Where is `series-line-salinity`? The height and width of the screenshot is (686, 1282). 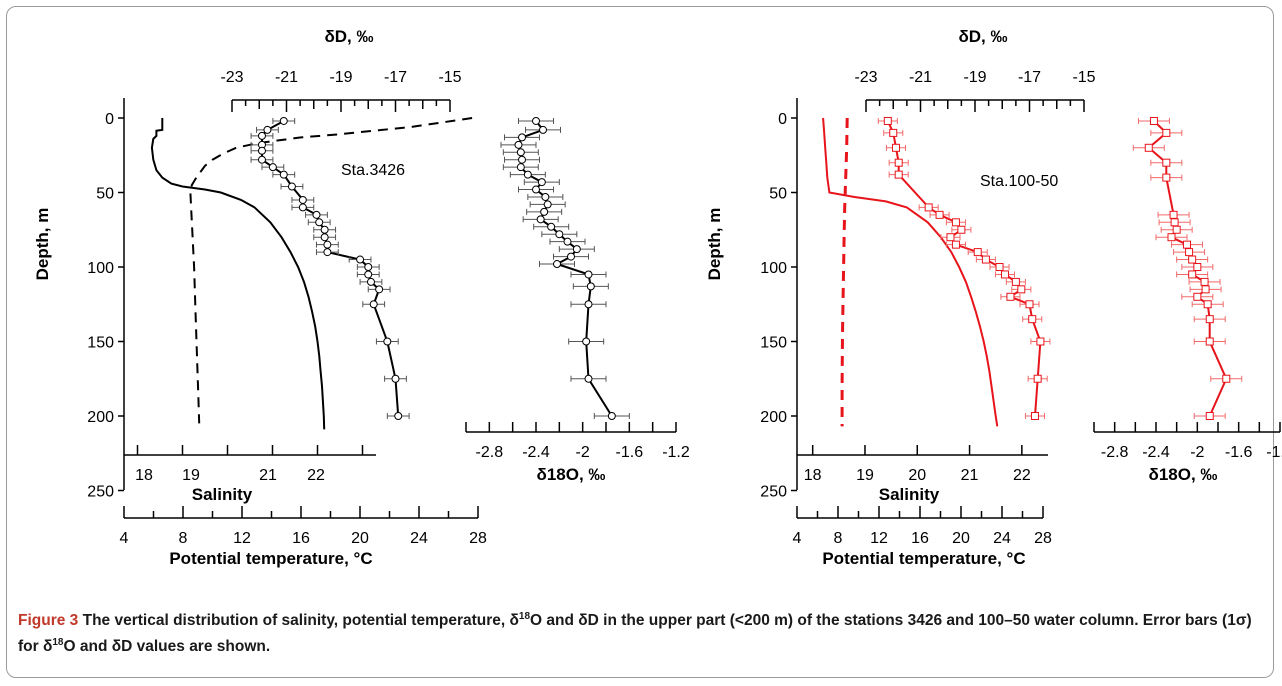 series-line-salinity is located at coordinates (910, 272).